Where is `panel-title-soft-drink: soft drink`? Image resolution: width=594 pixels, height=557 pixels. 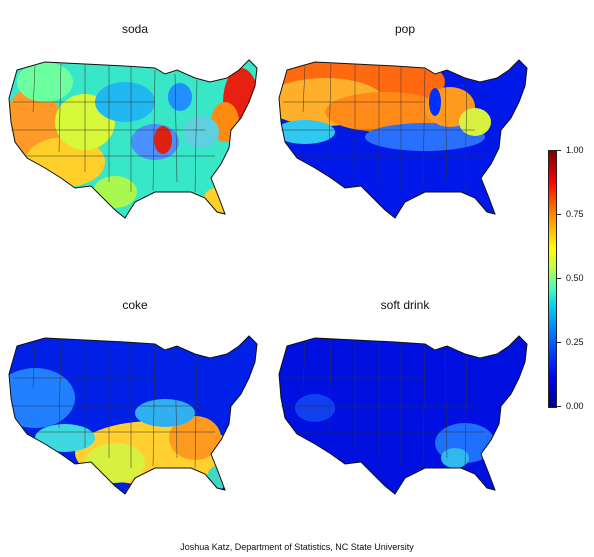 panel-title-soft-drink: soft drink is located at coordinates (405, 305).